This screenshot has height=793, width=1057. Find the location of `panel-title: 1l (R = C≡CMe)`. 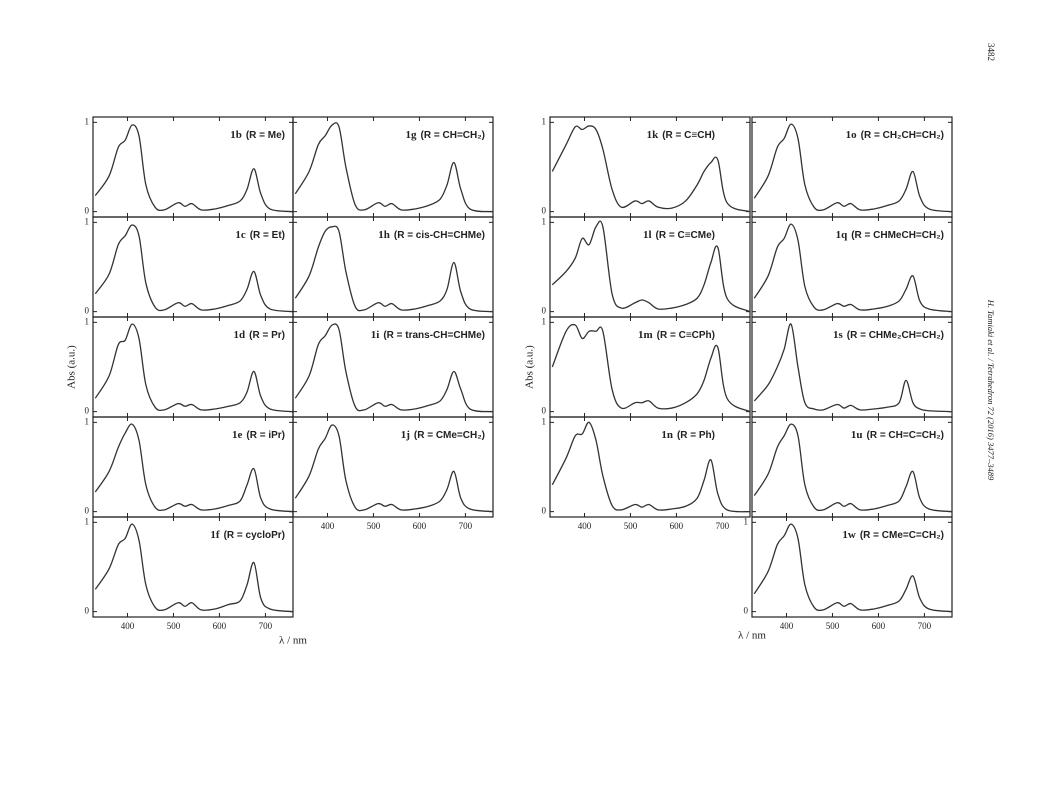

panel-title: 1l (R = C≡CMe) is located at coordinates (679, 234).